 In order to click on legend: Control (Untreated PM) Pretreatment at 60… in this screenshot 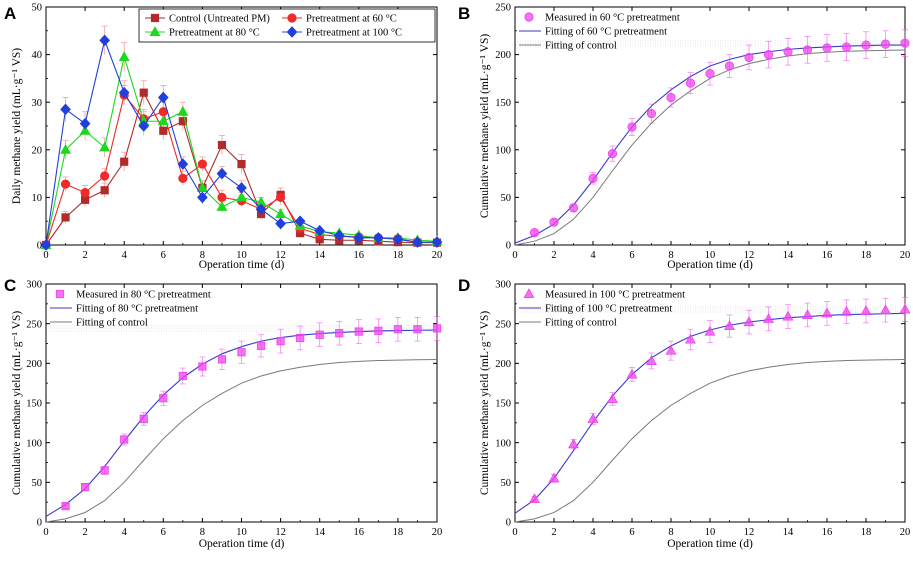, I will do `click(287, 25)`.